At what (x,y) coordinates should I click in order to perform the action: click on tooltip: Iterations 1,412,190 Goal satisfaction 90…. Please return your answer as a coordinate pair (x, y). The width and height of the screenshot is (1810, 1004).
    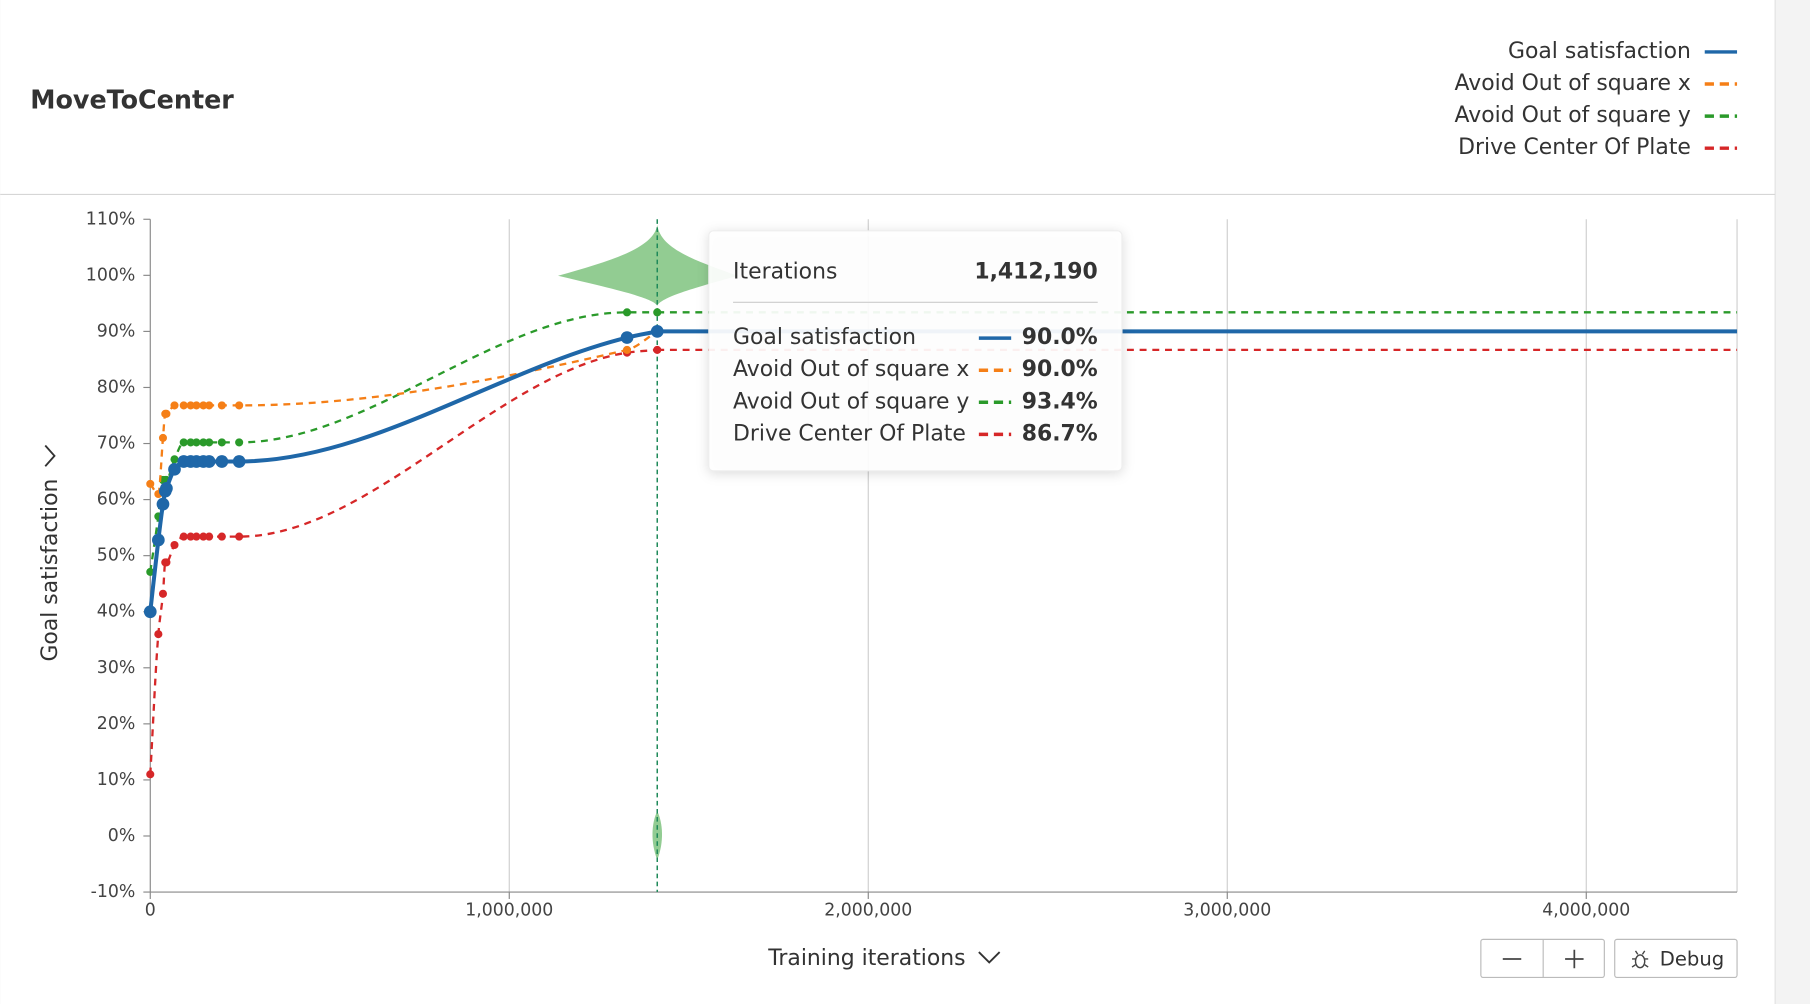
    Looking at the image, I should click on (915, 351).